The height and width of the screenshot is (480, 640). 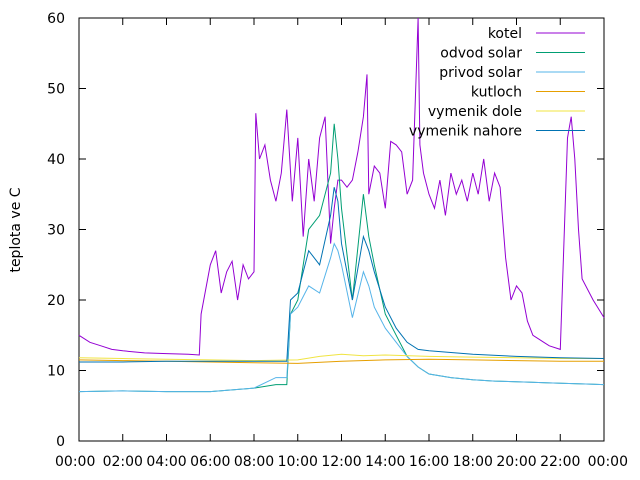 I want to click on x-tick-label: 02:00, so click(x=123, y=462).